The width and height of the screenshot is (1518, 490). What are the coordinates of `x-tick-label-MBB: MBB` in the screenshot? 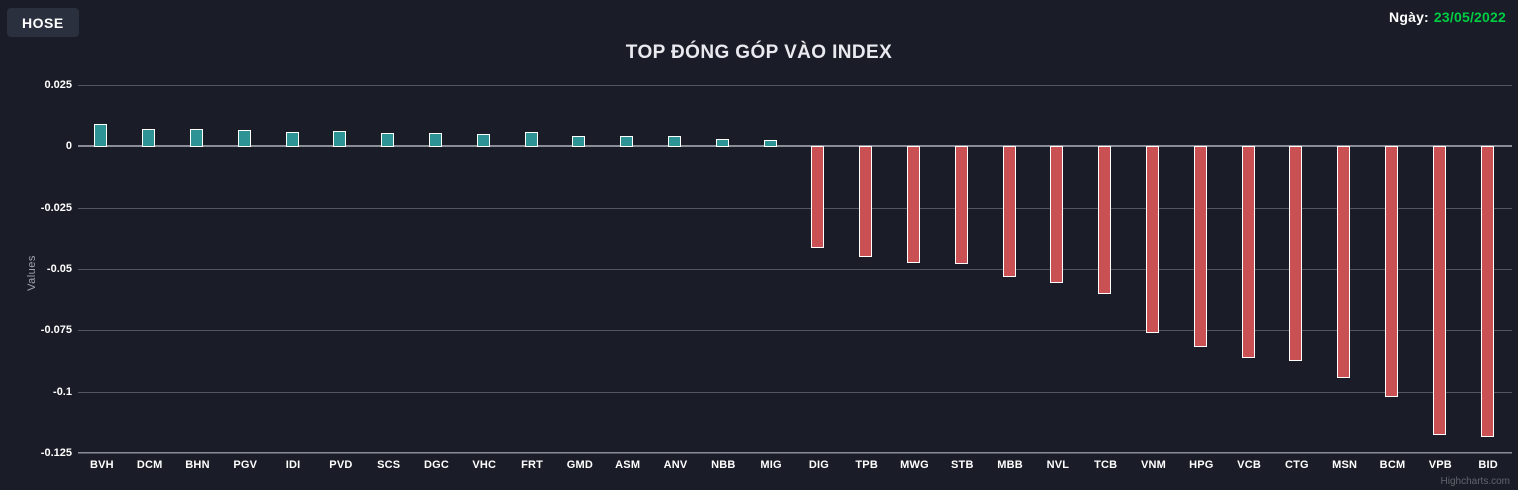 It's located at (1010, 465).